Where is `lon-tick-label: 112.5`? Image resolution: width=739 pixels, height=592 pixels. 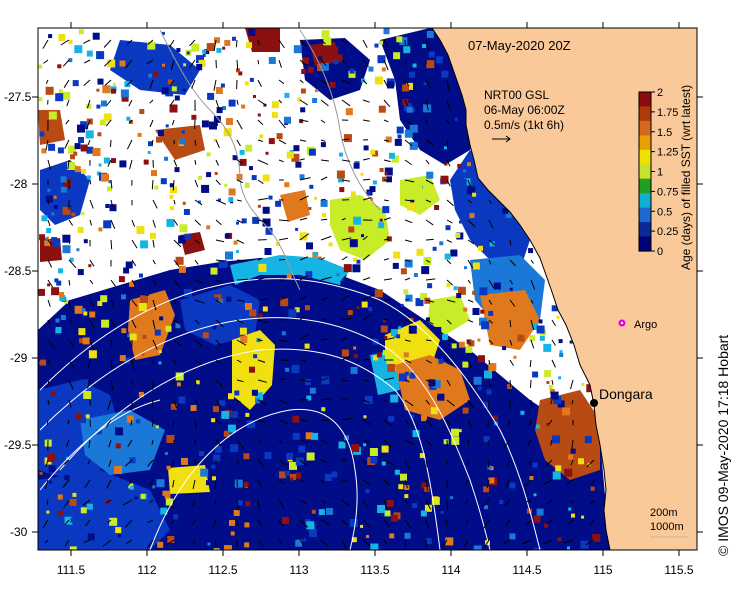 lon-tick-label: 112.5 is located at coordinates (222, 570).